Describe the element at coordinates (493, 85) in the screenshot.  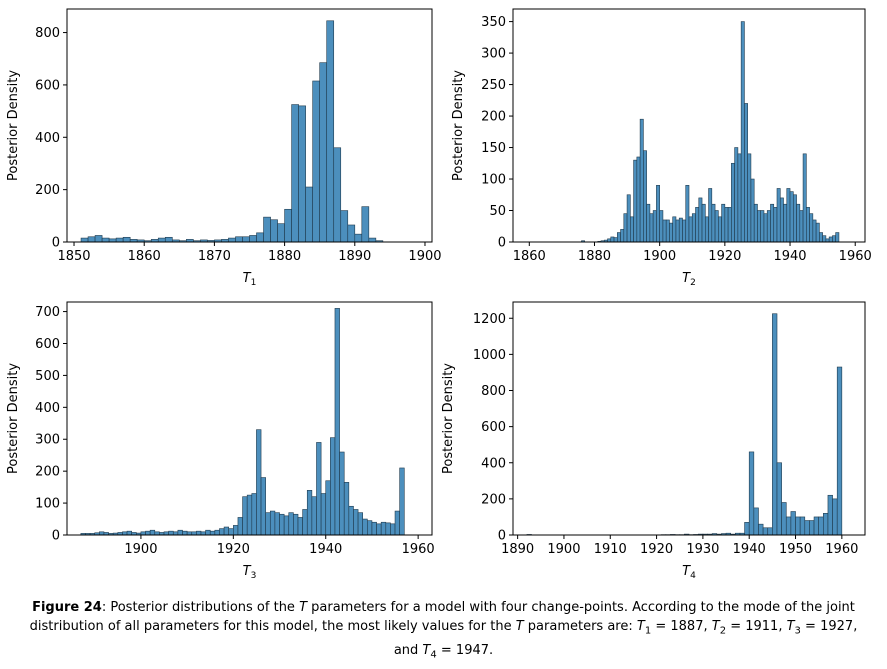
I see `y-tick-label: 250` at that location.